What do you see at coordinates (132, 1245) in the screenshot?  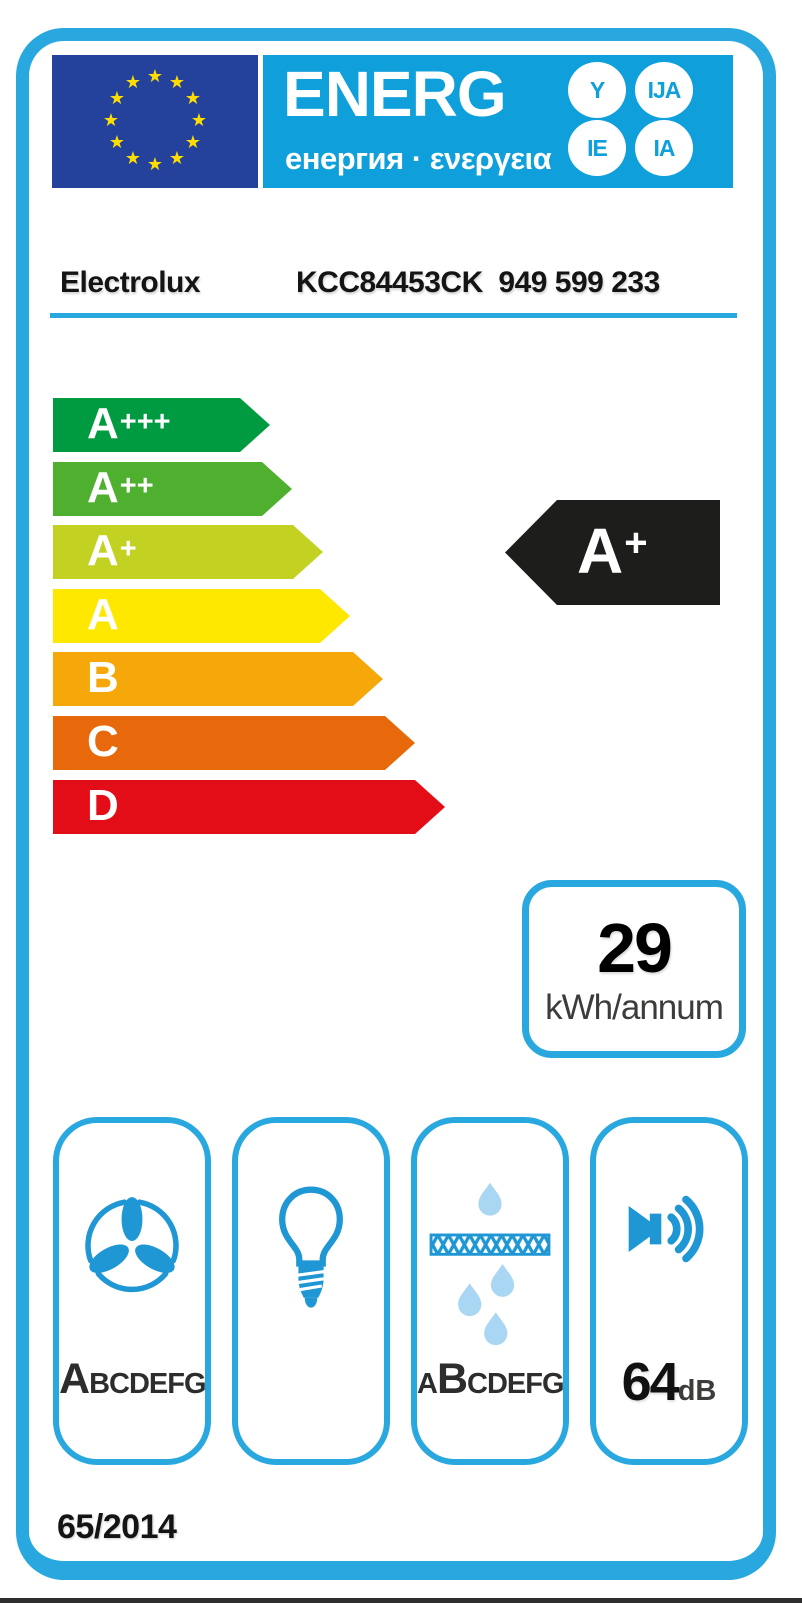 I see `fan-icon` at bounding box center [132, 1245].